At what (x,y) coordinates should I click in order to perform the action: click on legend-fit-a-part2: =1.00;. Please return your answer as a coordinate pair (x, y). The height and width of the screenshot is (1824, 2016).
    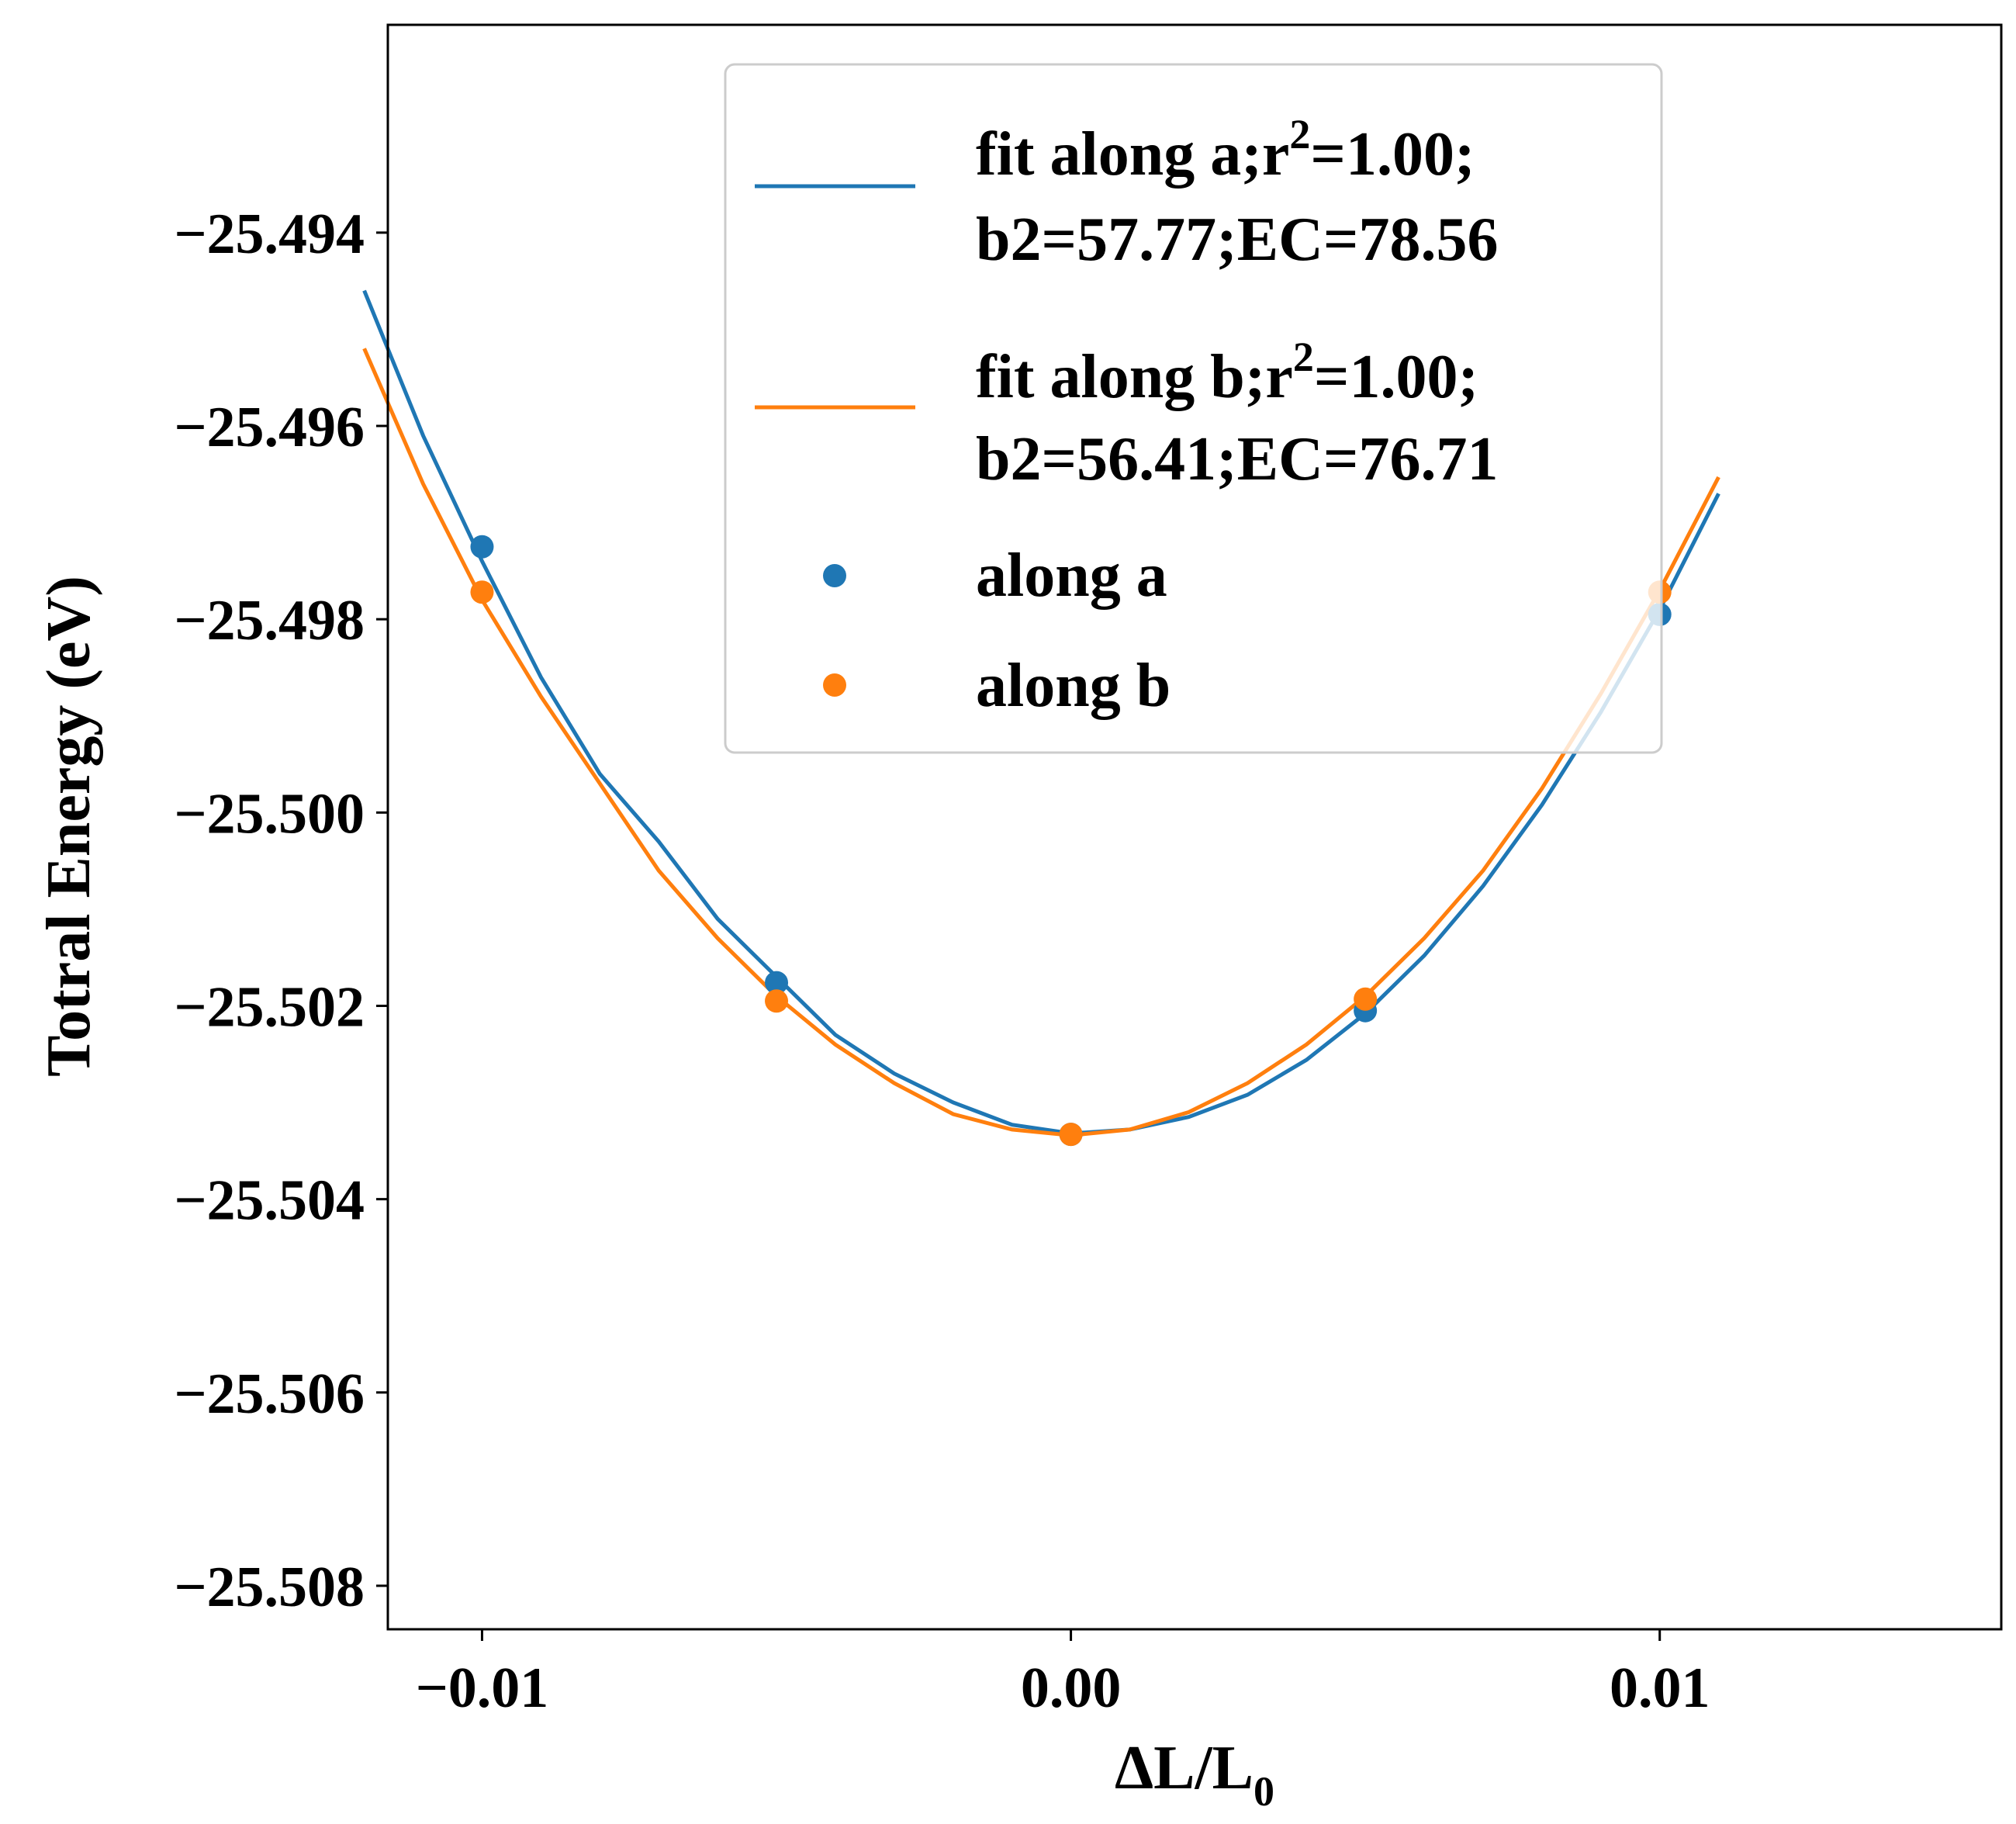
    Looking at the image, I should click on (1392, 154).